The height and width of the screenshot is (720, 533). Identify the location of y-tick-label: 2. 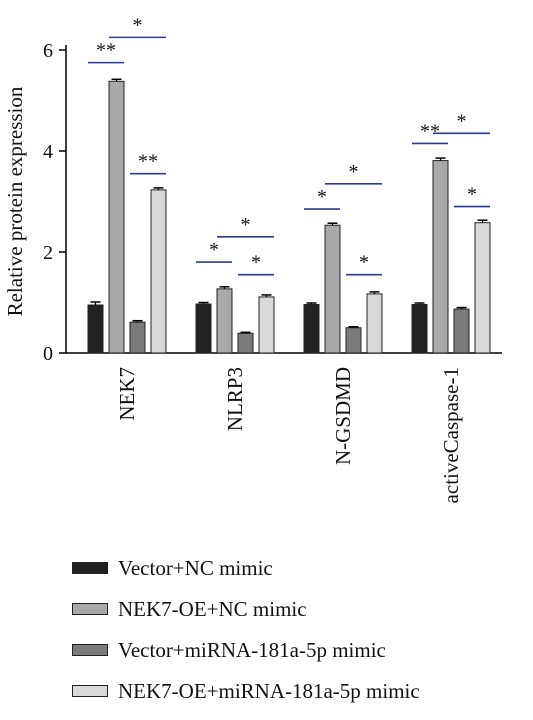
(48, 253).